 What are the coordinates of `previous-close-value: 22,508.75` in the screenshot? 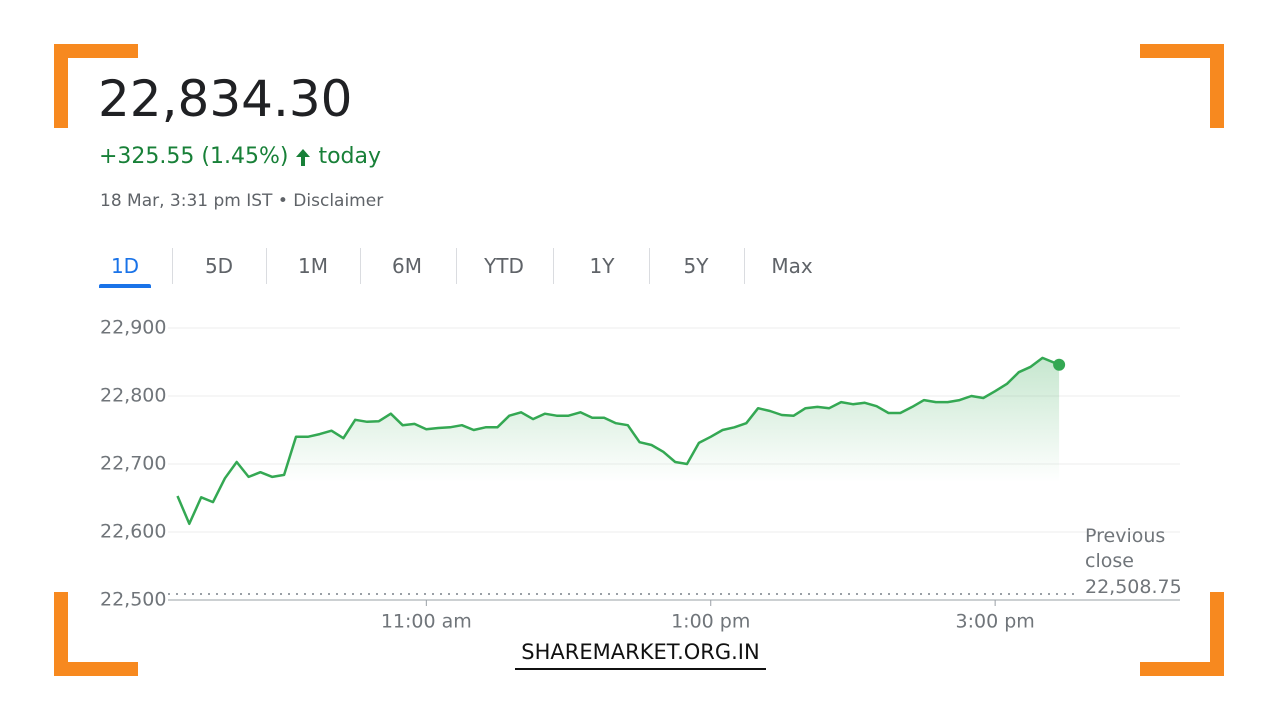 It's located at (1133, 587).